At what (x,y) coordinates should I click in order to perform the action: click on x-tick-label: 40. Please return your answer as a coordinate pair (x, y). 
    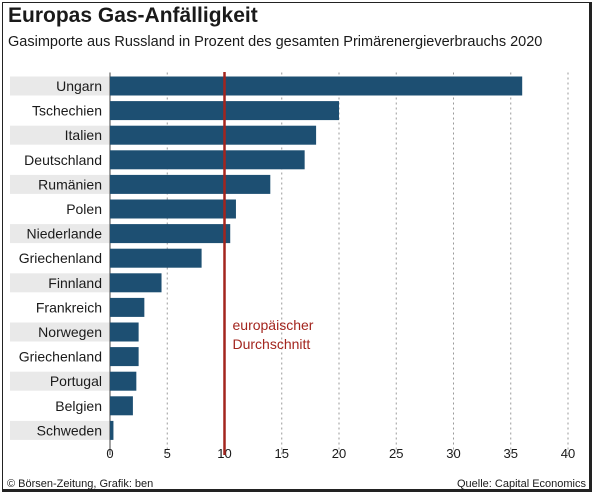
    Looking at the image, I should click on (568, 453).